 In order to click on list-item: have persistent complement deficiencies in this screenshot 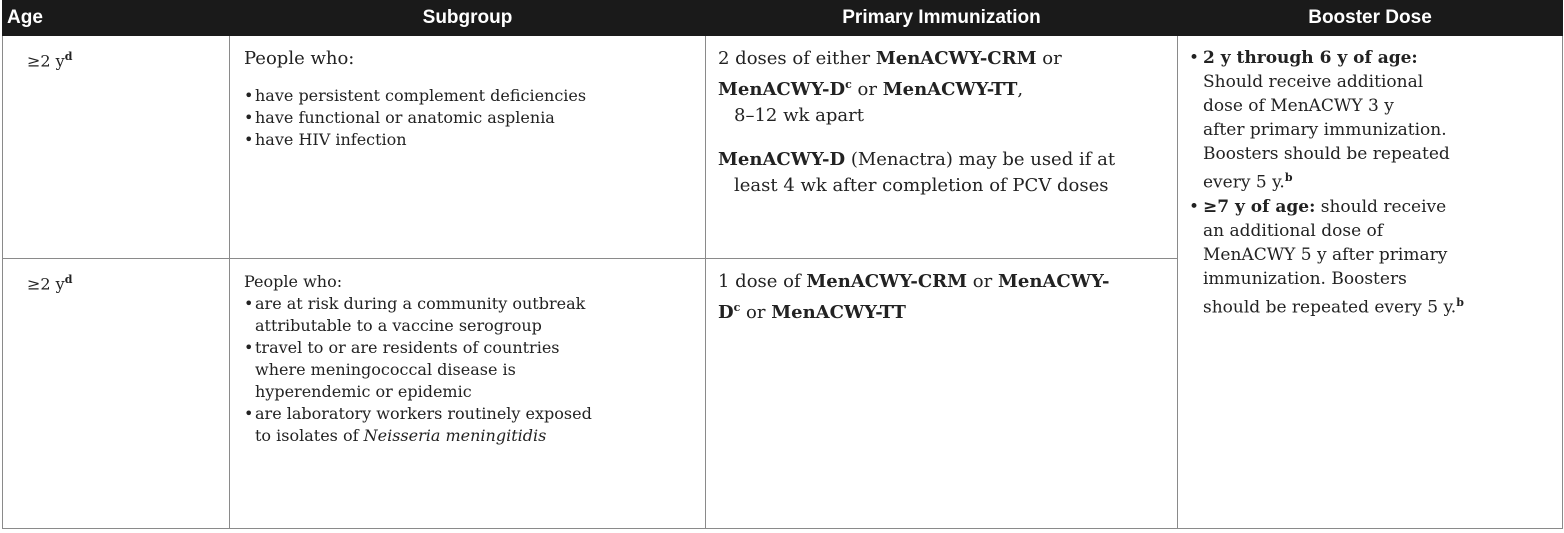, I will do `click(469, 96)`.